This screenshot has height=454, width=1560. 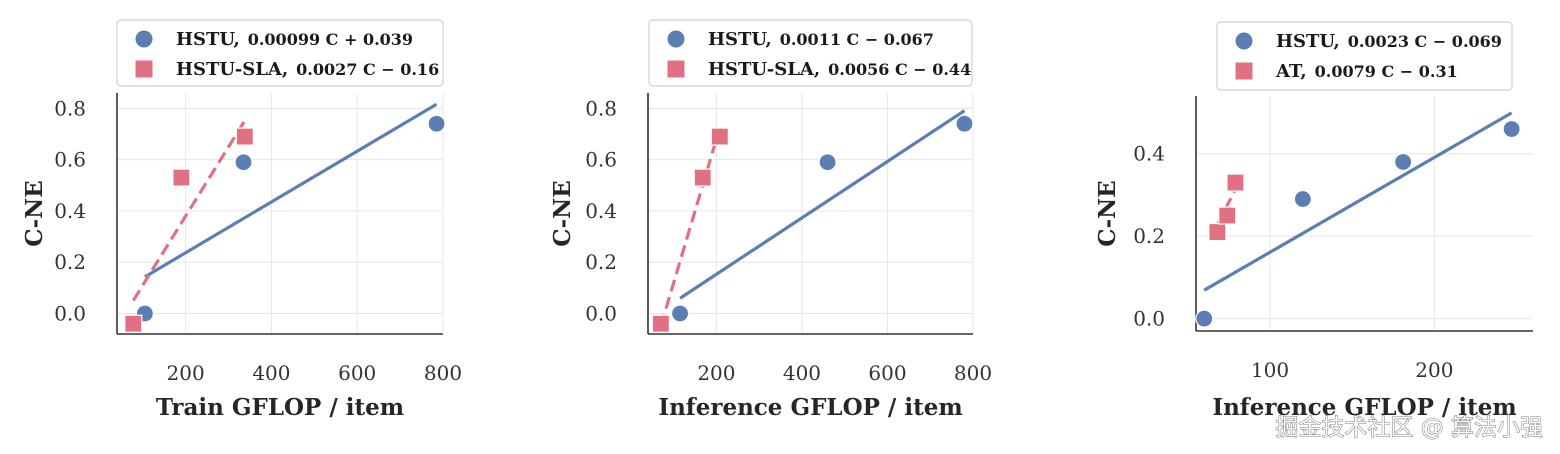 What do you see at coordinates (1425, 41) in the screenshot?
I see `legend-equation: 0.0023 C − 0.069` at bounding box center [1425, 41].